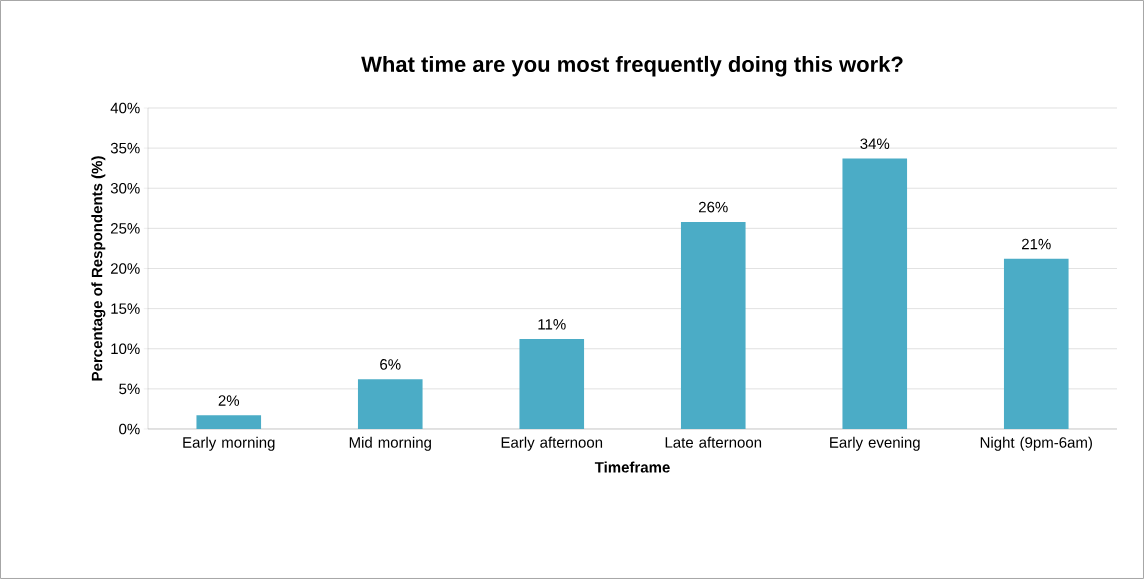  Describe the element at coordinates (875, 443) in the screenshot. I see `x-tick-label: Early evening` at that location.